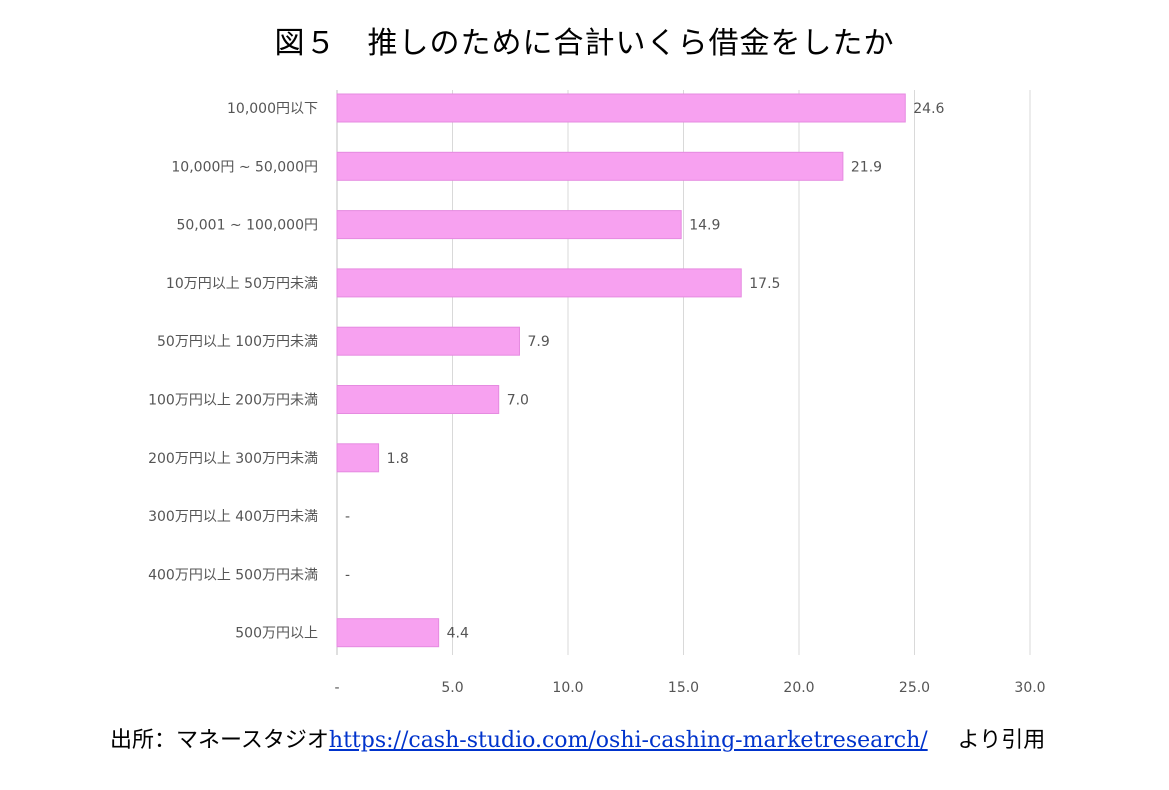  Describe the element at coordinates (683, 688) in the screenshot. I see `x-tick-label: 15.0` at that location.